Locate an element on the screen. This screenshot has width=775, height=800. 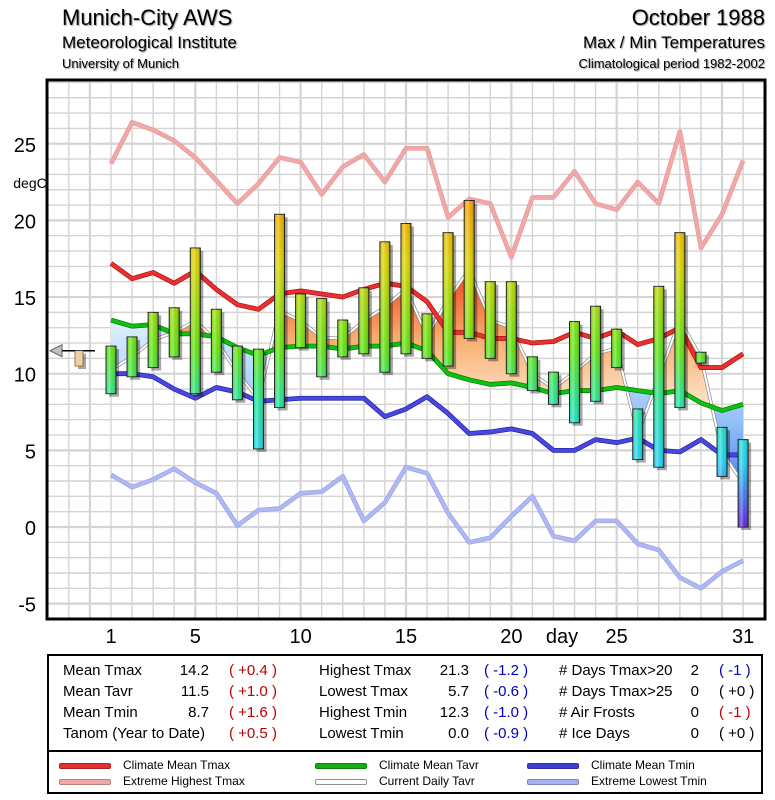
stat-label: Lowest Tmax is located at coordinates (363, 691).